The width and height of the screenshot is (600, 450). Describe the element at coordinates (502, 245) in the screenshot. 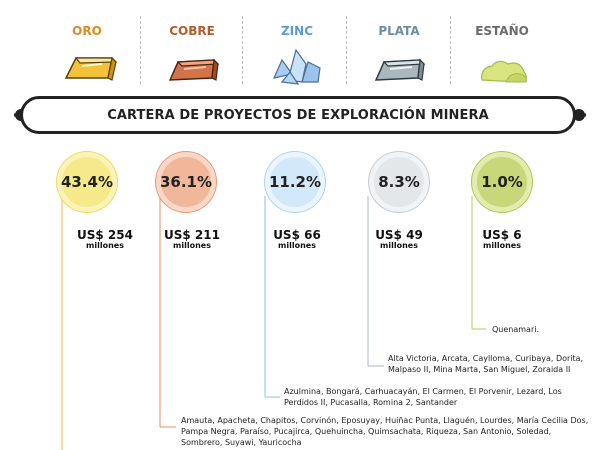

I see `unit-estano: millones` at that location.